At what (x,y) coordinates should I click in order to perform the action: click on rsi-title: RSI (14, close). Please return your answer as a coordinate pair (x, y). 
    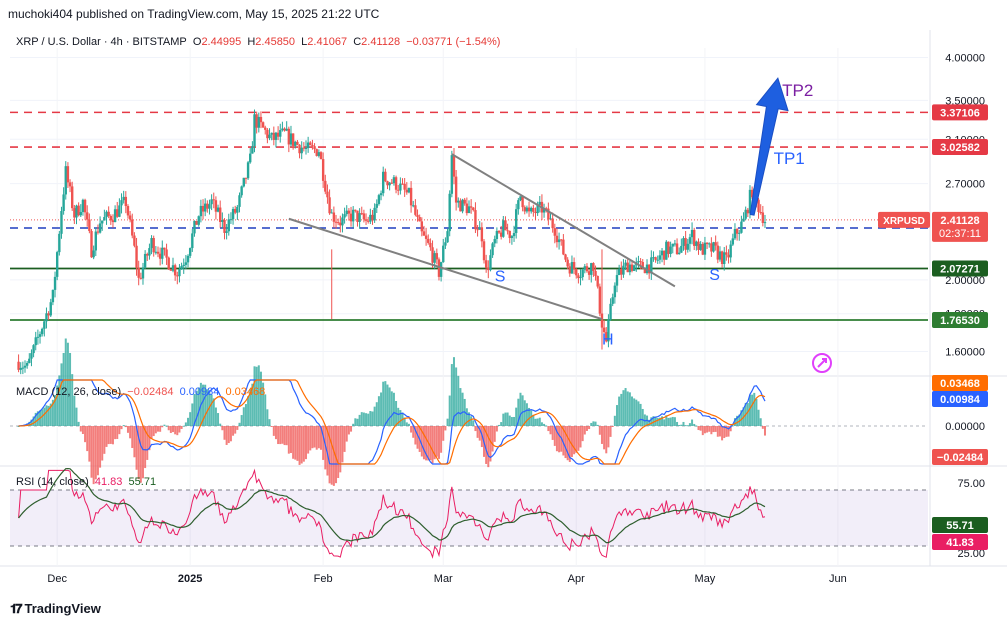
    Looking at the image, I should click on (52, 482).